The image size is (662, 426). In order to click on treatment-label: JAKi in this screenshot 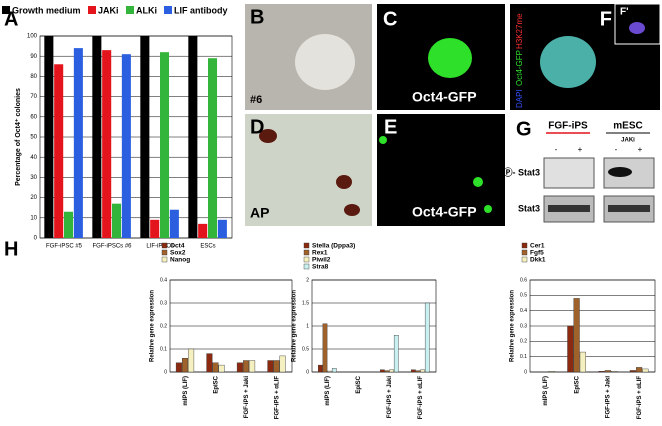, I will do `click(628, 141)`.